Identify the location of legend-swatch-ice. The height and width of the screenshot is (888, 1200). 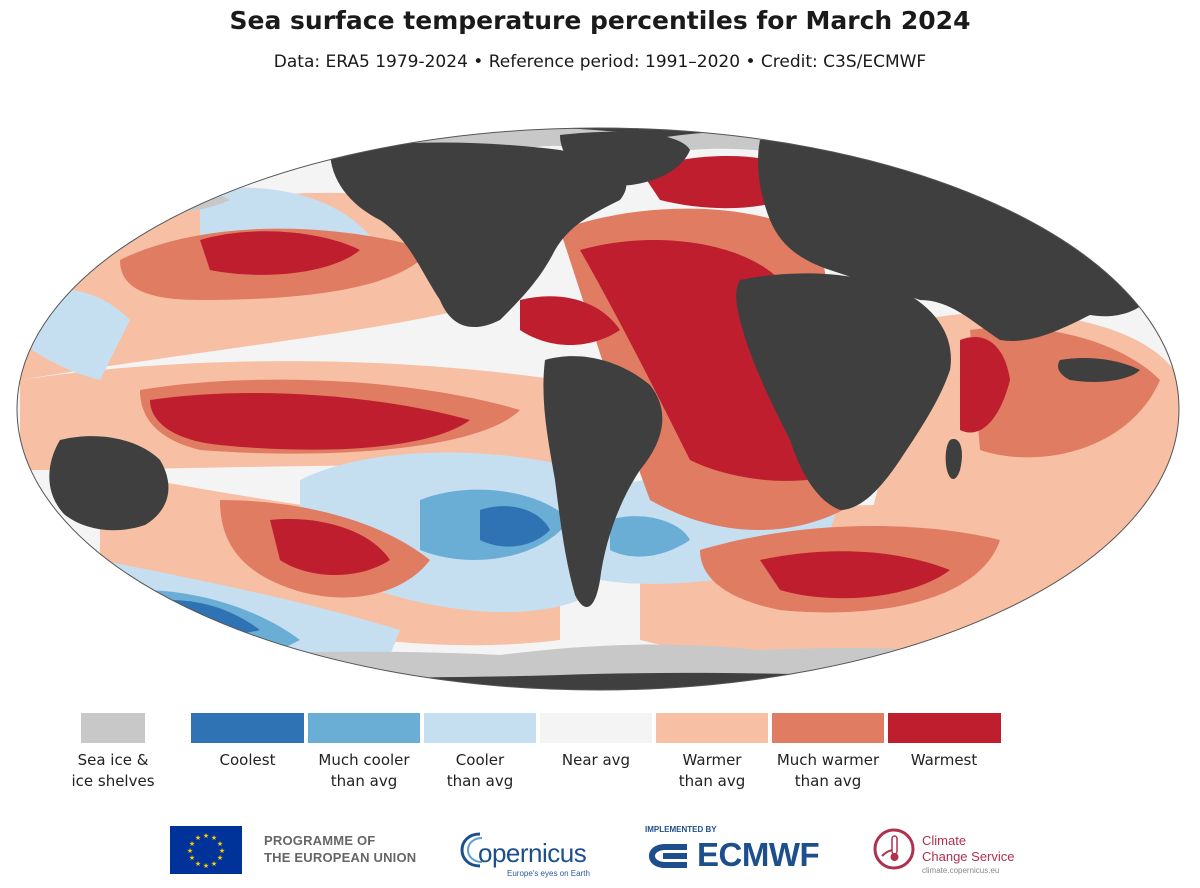
(113, 728).